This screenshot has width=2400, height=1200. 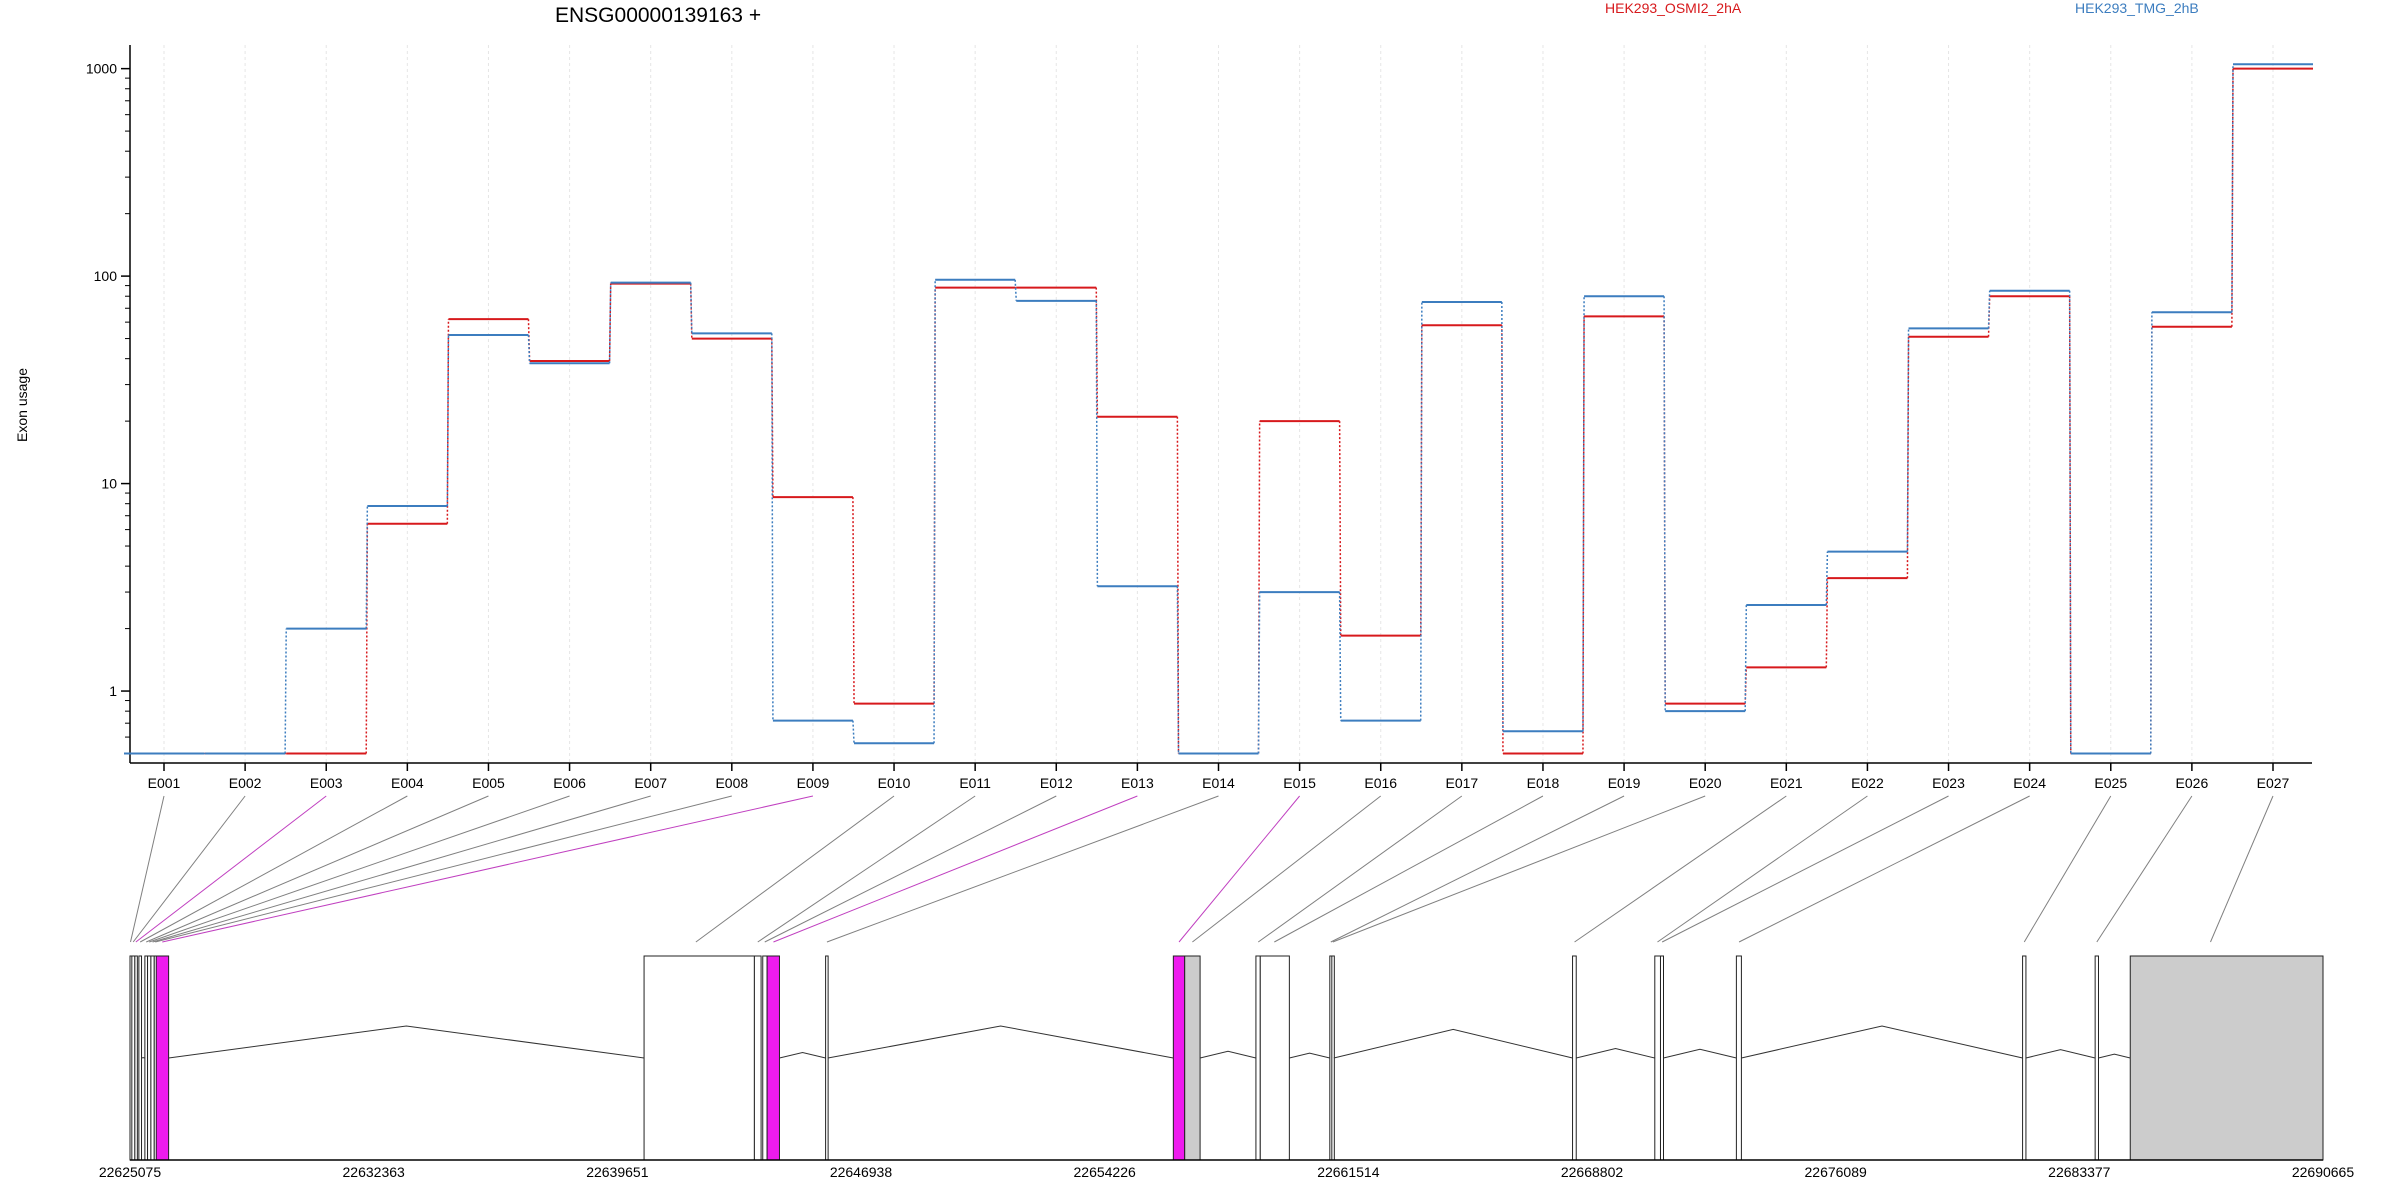 What do you see at coordinates (1673, 8) in the screenshot?
I see `legend-entry-osmi2: HEK293_OSMI2_2hA` at bounding box center [1673, 8].